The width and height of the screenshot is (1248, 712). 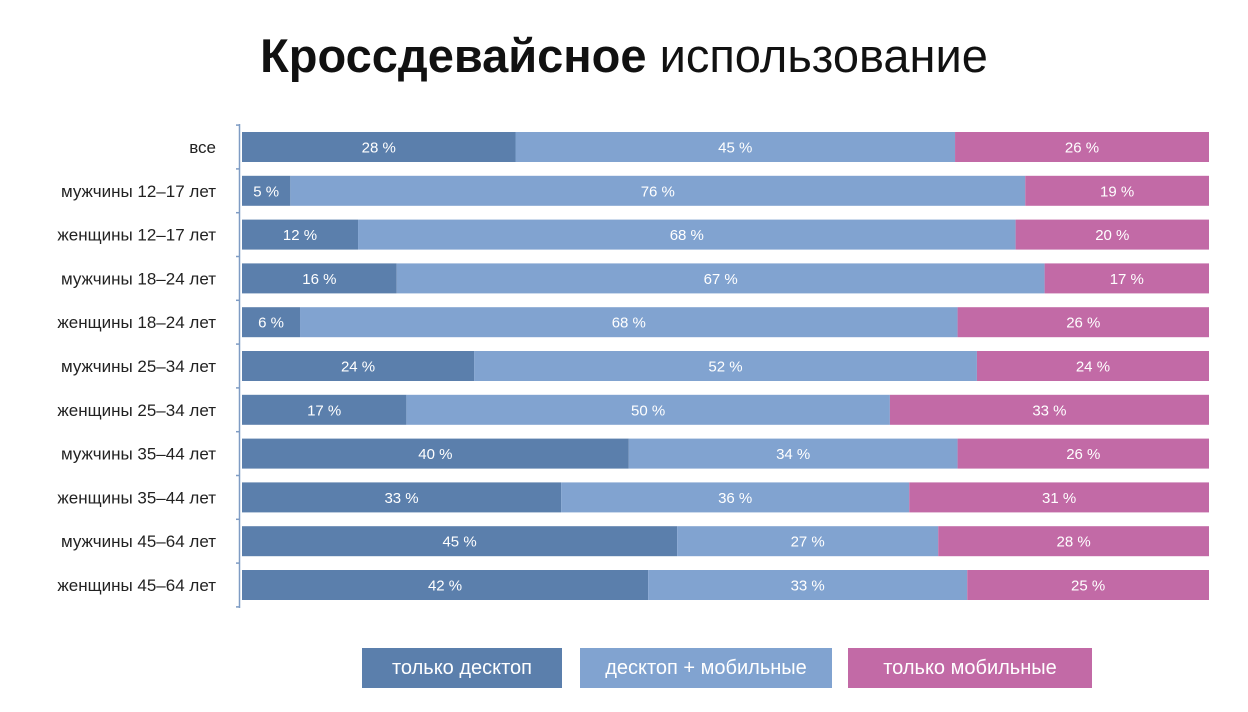 I want to click on data-label: 6 %, so click(x=271, y=323).